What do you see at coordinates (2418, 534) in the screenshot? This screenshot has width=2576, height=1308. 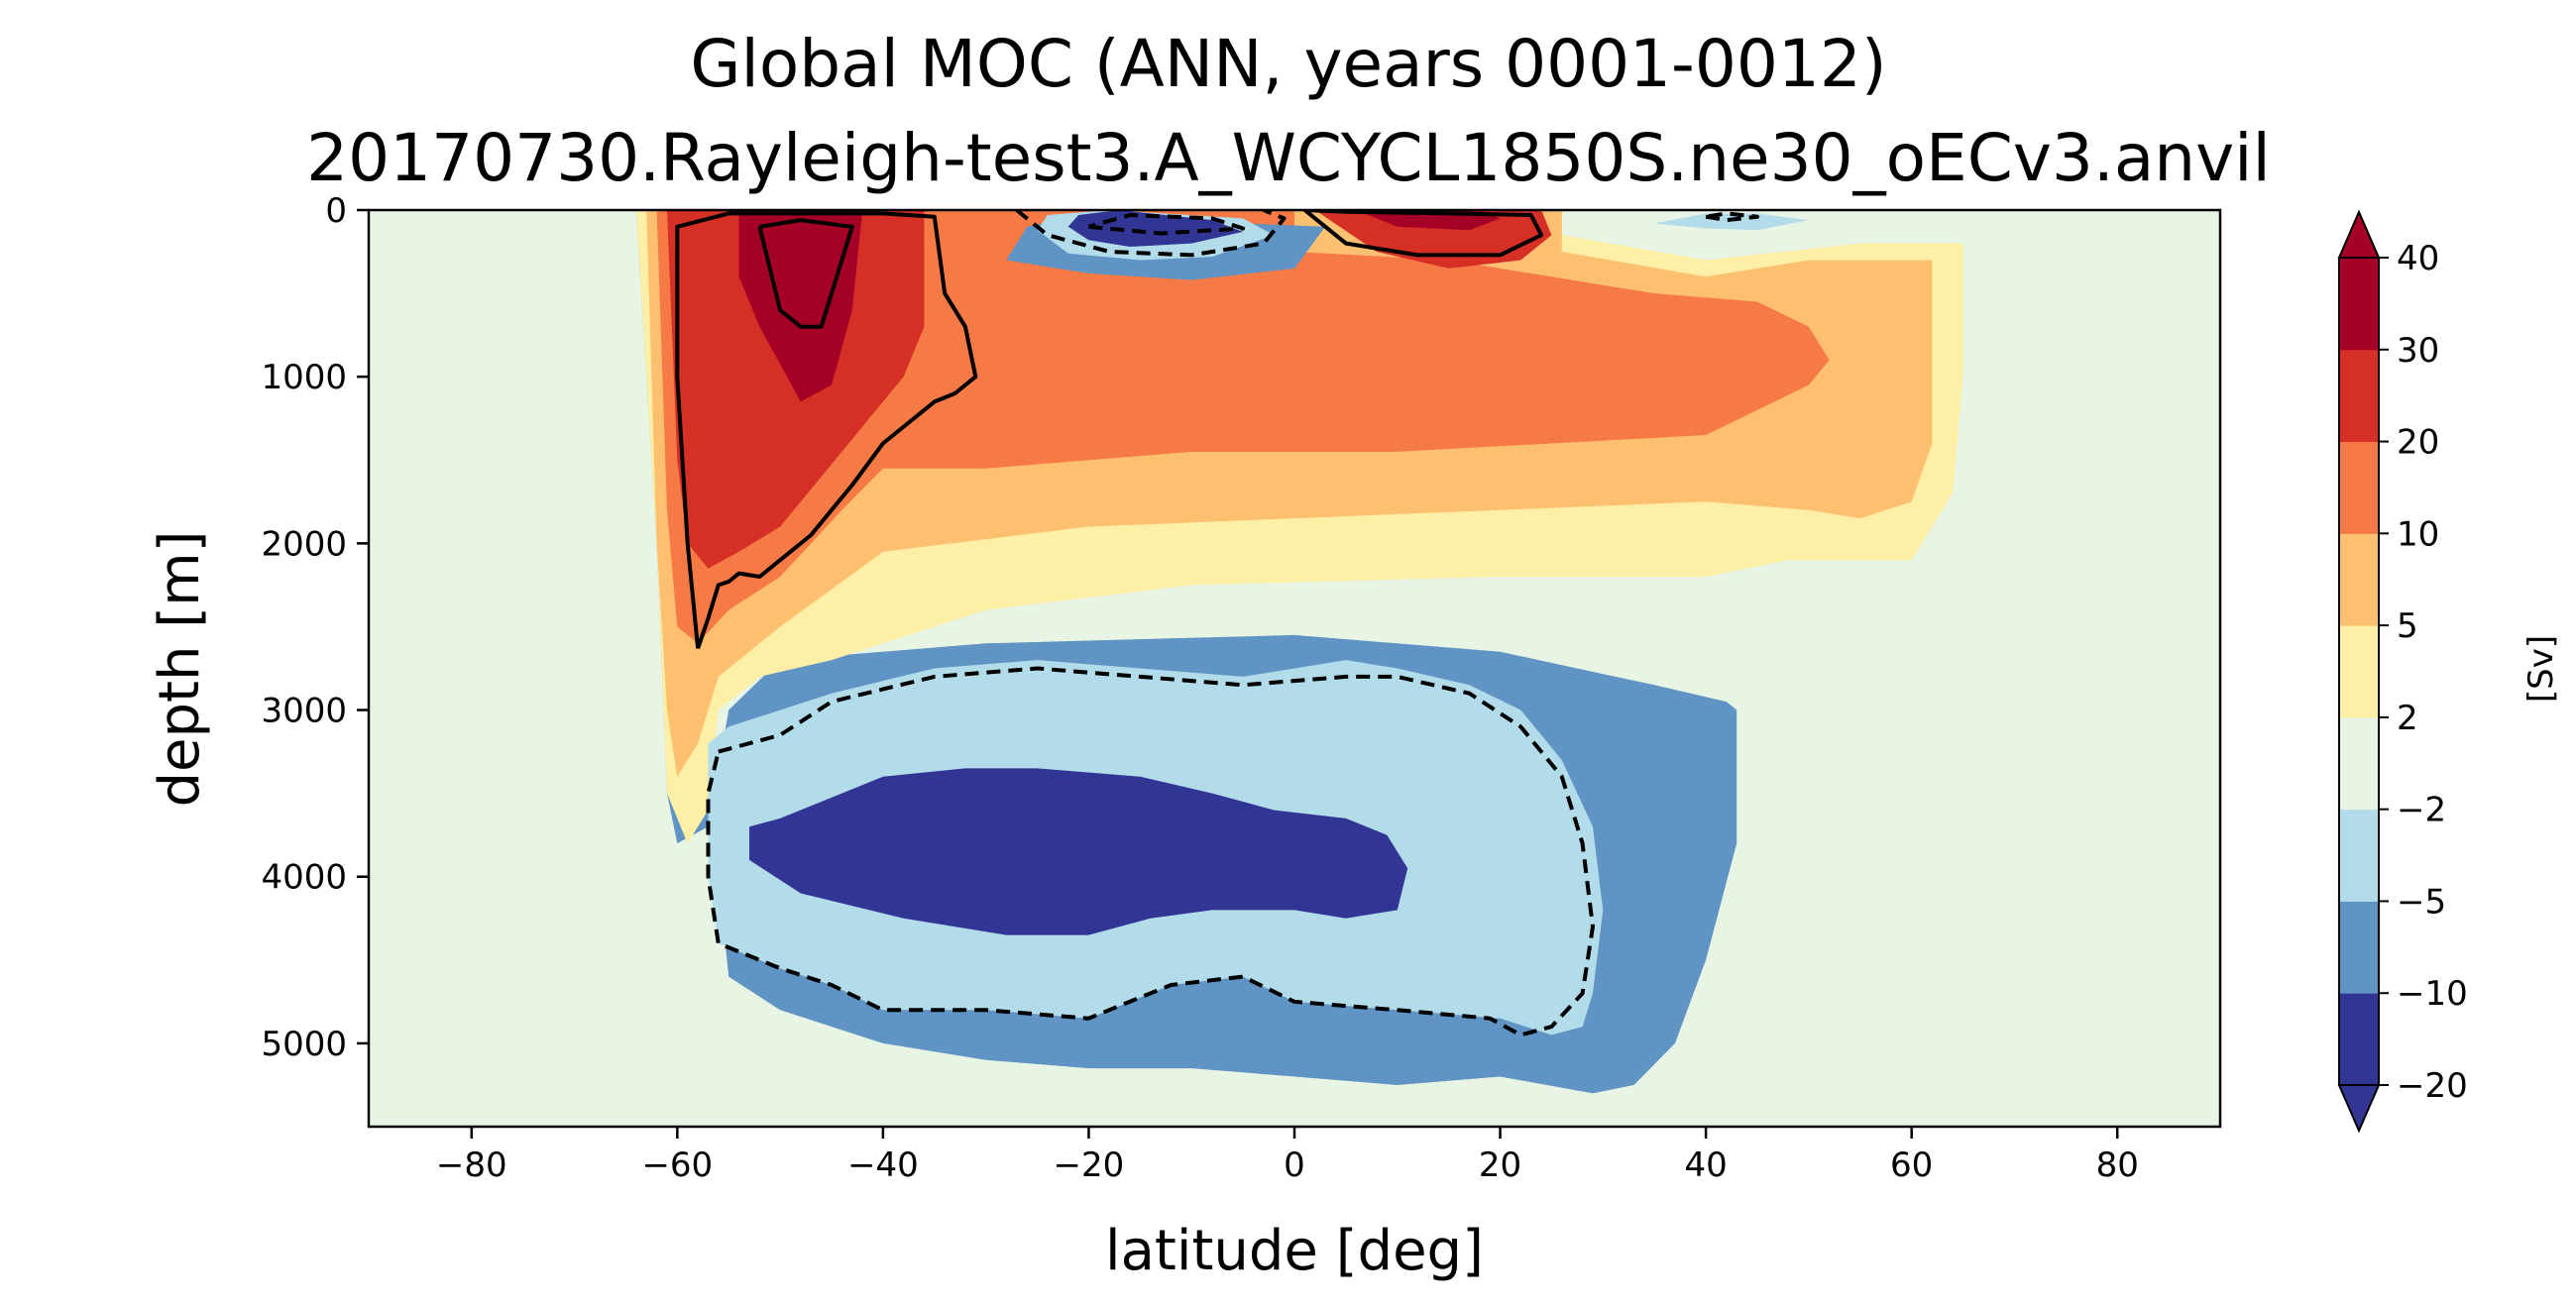 I see `colorbar-tick-label: 10` at bounding box center [2418, 534].